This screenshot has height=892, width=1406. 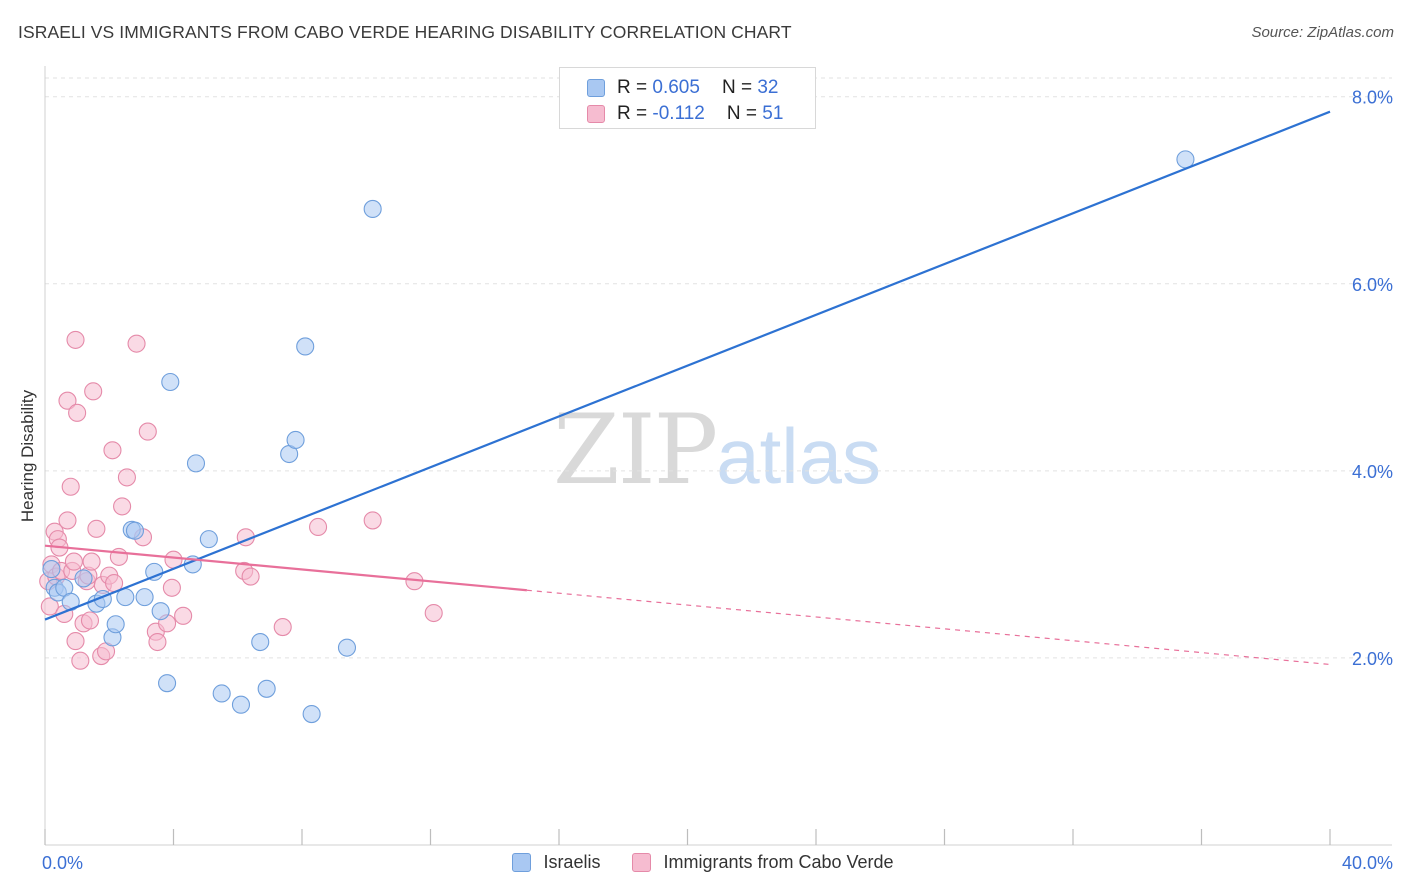 I want to click on x-tick-label: 40.0%, so click(x=1367, y=863).